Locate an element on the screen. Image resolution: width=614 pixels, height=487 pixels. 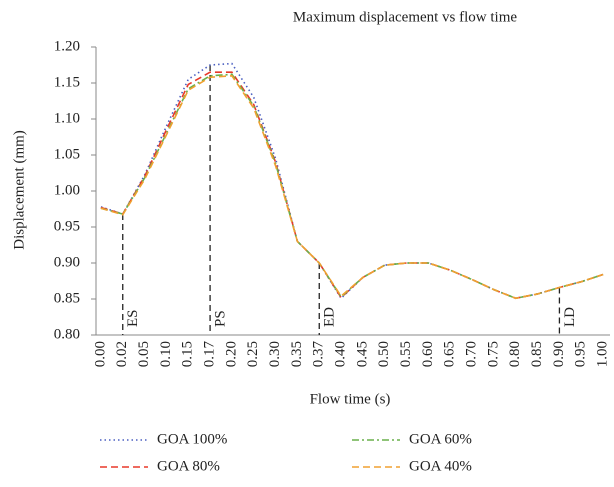
x-tick-label: 0.80 is located at coordinates (515, 354).